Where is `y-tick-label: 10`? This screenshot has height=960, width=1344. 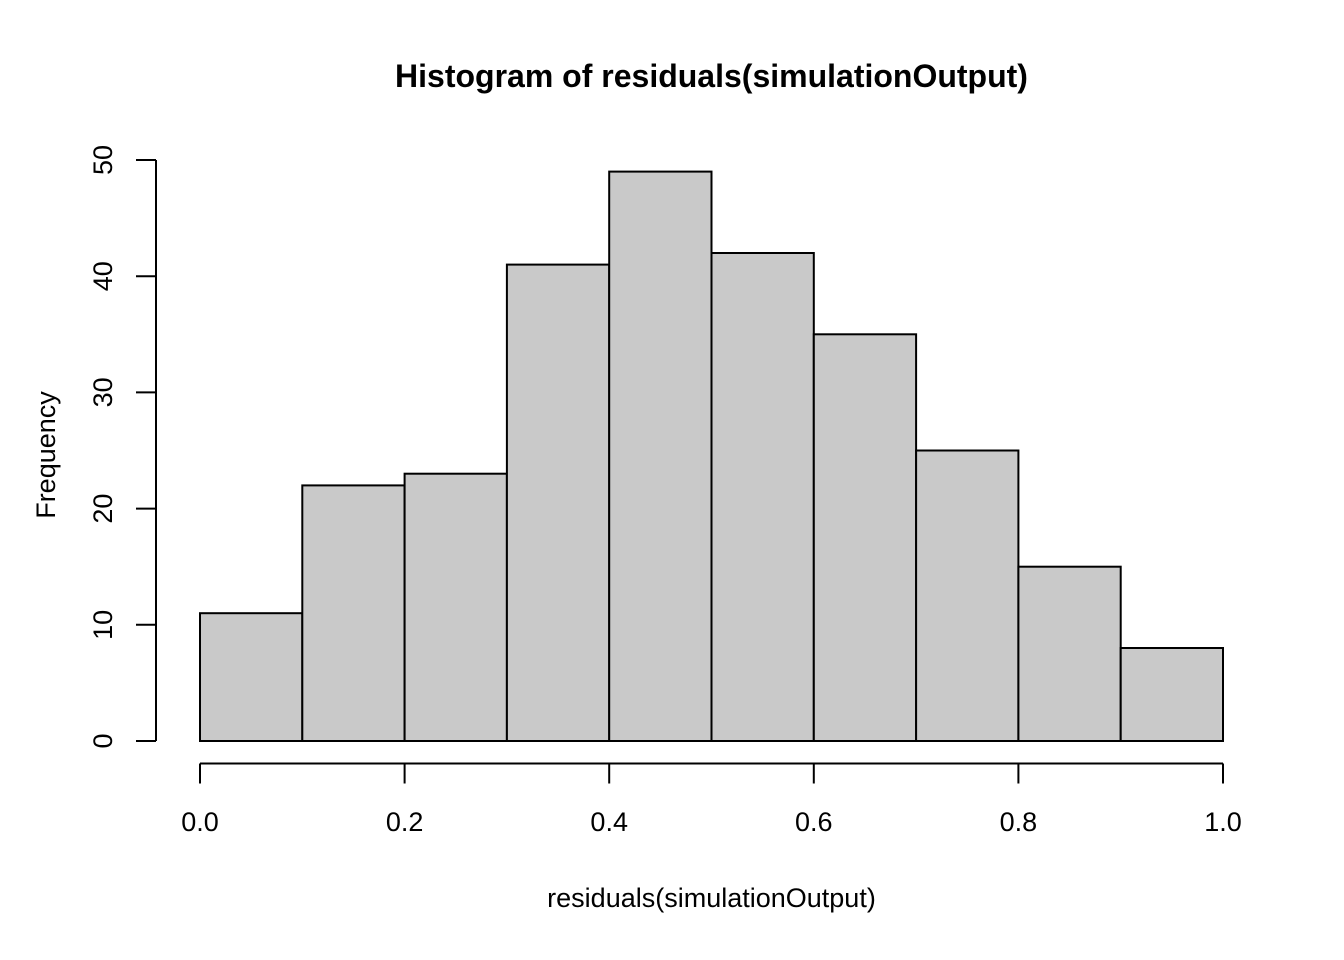 y-tick-label: 10 is located at coordinates (103, 625).